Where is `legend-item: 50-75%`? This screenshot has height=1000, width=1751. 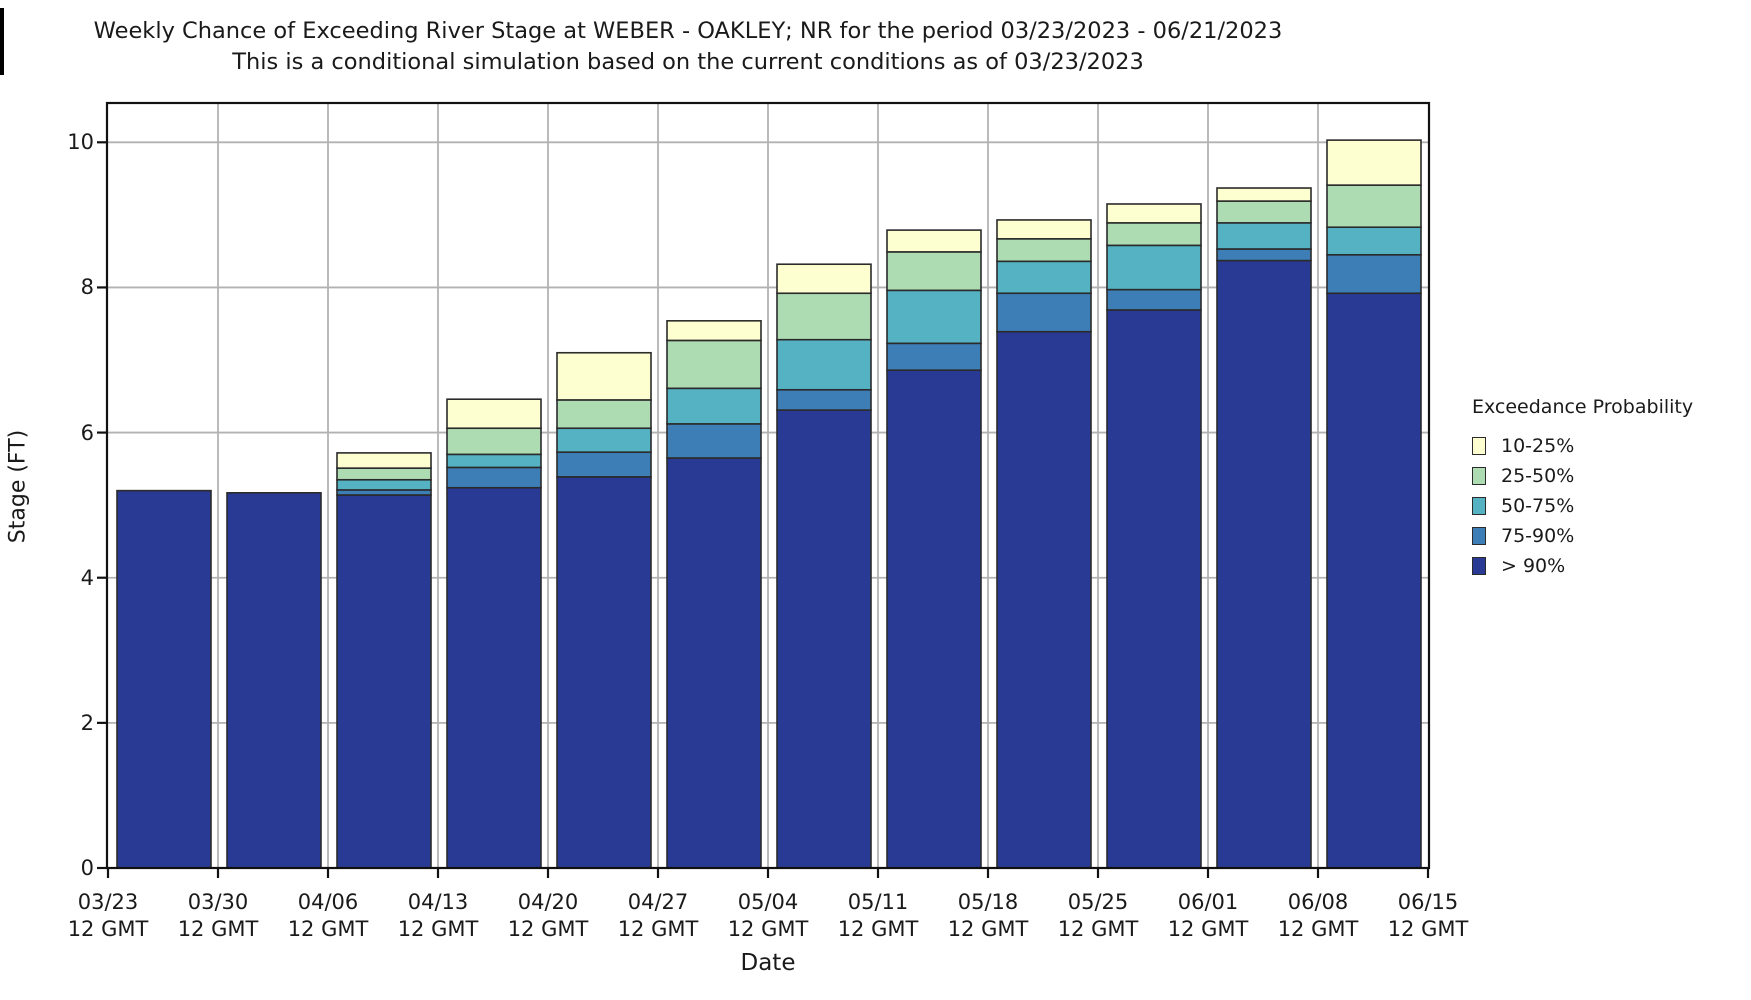 legend-item: 50-75% is located at coordinates (1582, 506).